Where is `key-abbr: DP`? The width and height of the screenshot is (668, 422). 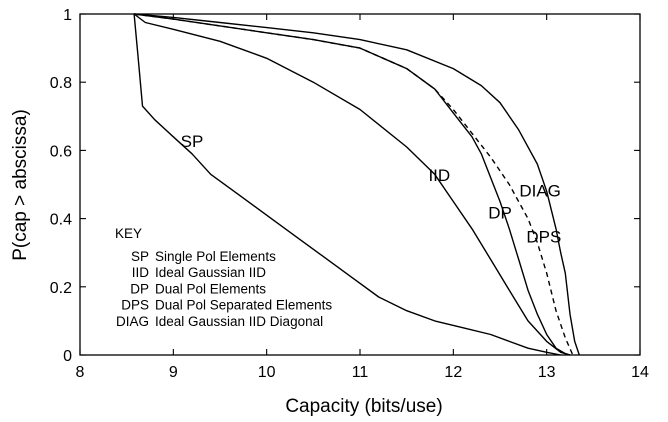
key-abbr: DP is located at coordinates (139, 288).